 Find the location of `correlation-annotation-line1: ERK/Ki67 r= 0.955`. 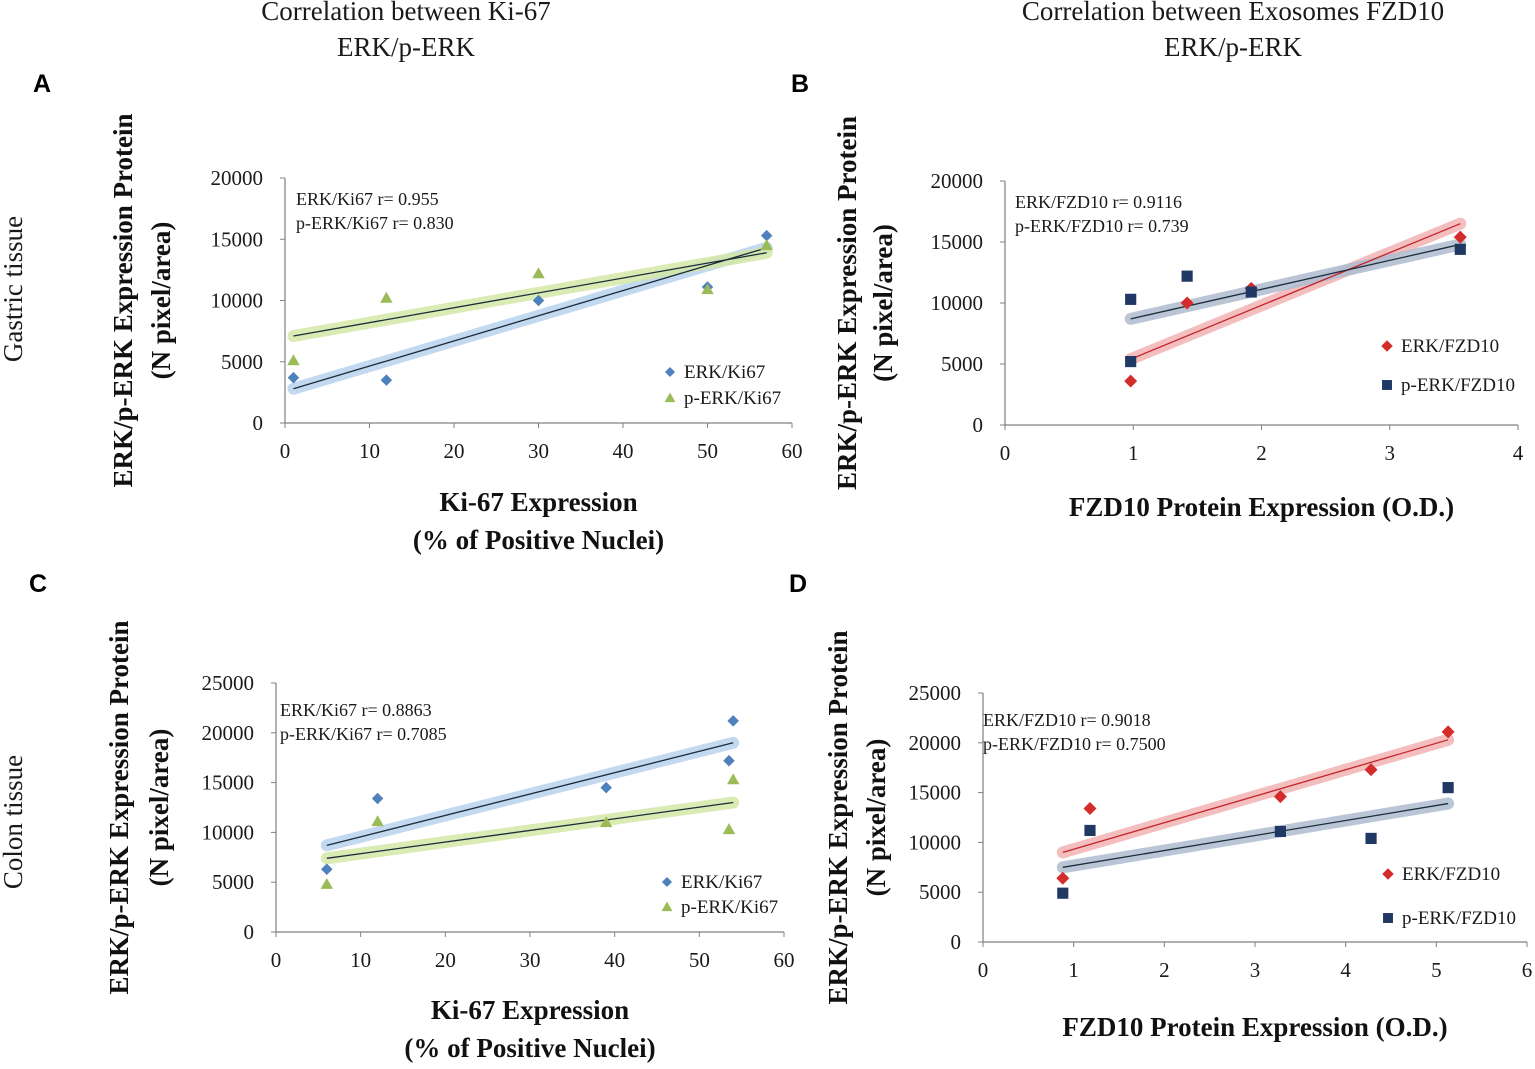

correlation-annotation-line1: ERK/Ki67 r= 0.955 is located at coordinates (367, 199).